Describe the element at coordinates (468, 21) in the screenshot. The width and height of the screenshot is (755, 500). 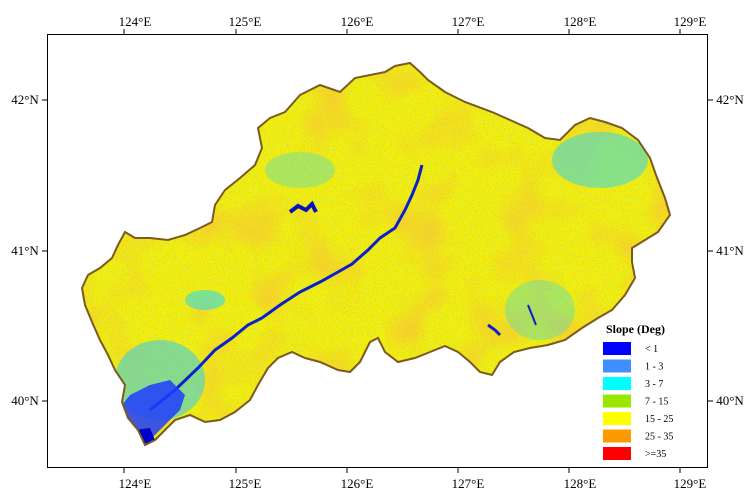
I see `top-tick-label: 127°E` at that location.